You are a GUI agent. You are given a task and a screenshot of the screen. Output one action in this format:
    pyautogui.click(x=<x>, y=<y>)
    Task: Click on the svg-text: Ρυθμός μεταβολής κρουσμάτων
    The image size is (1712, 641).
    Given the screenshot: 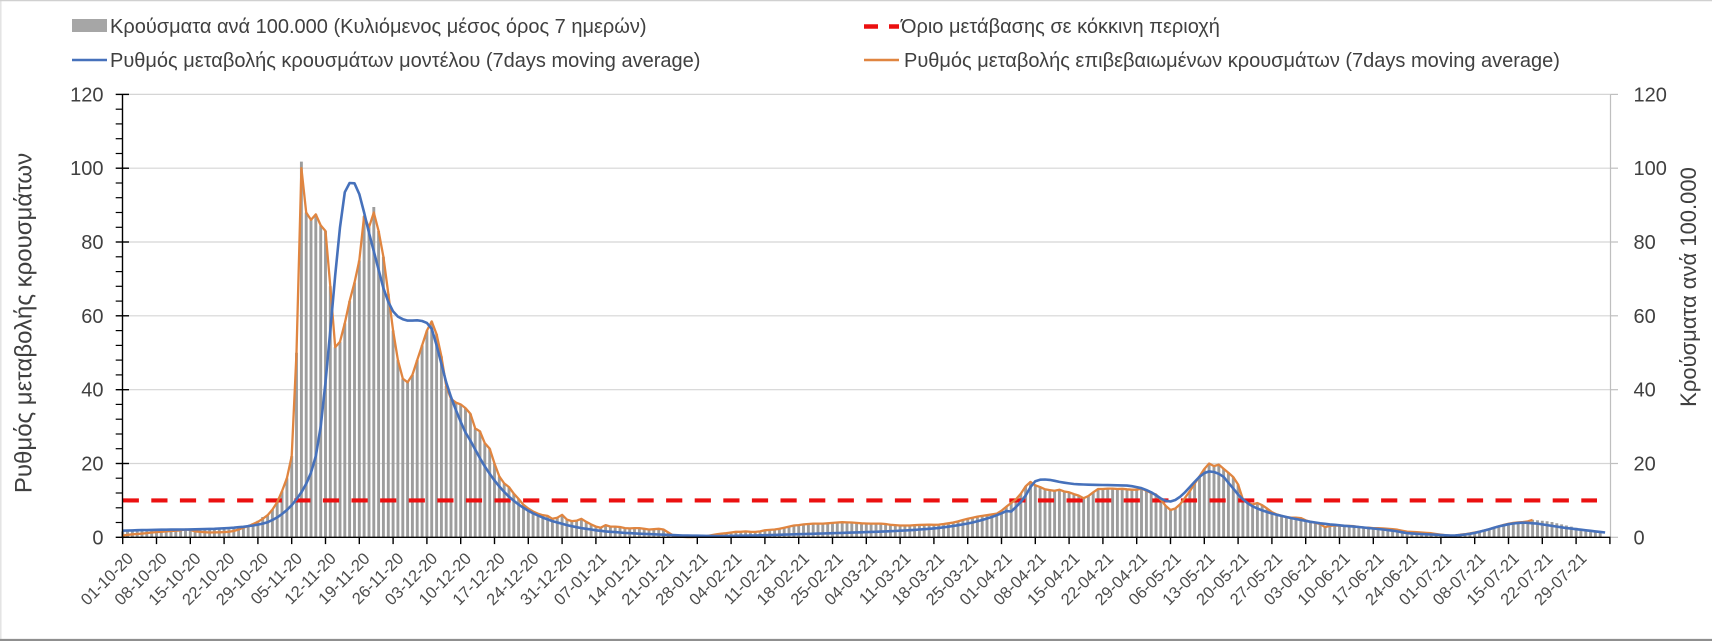 What is the action you would take?
    pyautogui.click(x=24, y=323)
    